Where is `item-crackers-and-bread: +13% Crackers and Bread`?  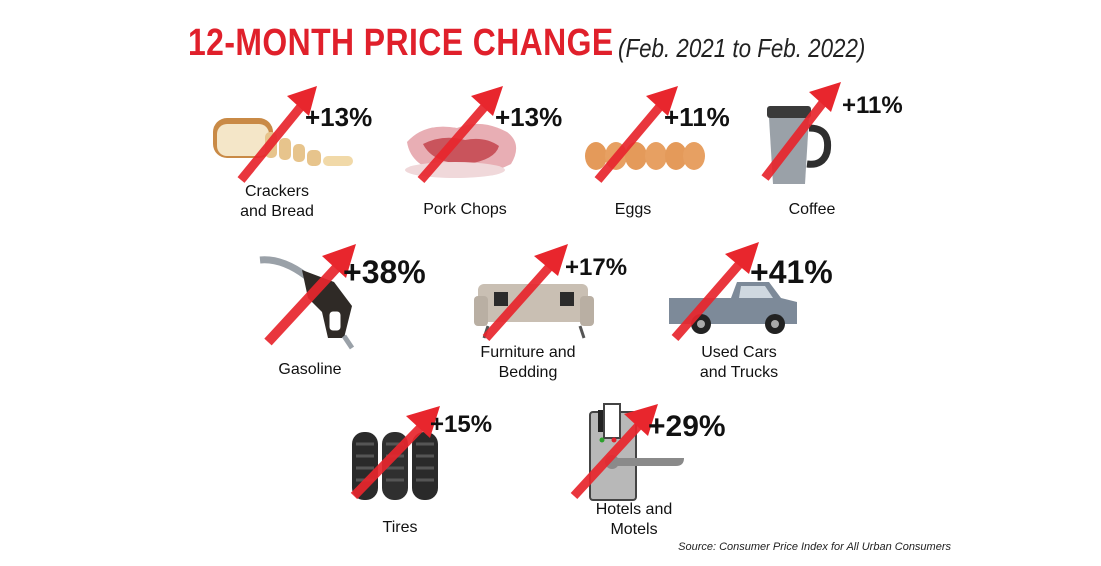
item-crackers-and-bread: +13% Crackers and Bread is located at coordinates (295, 155).